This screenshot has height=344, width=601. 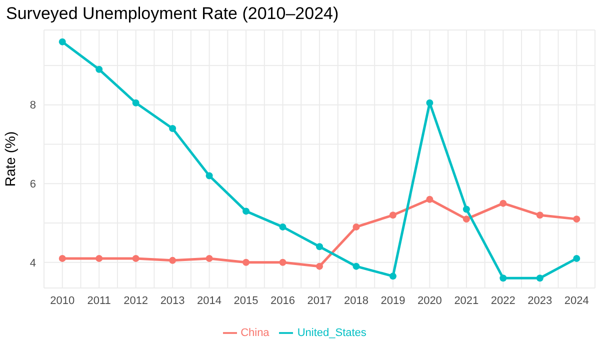 I want to click on x-tick-label: 2010, so click(x=62, y=300).